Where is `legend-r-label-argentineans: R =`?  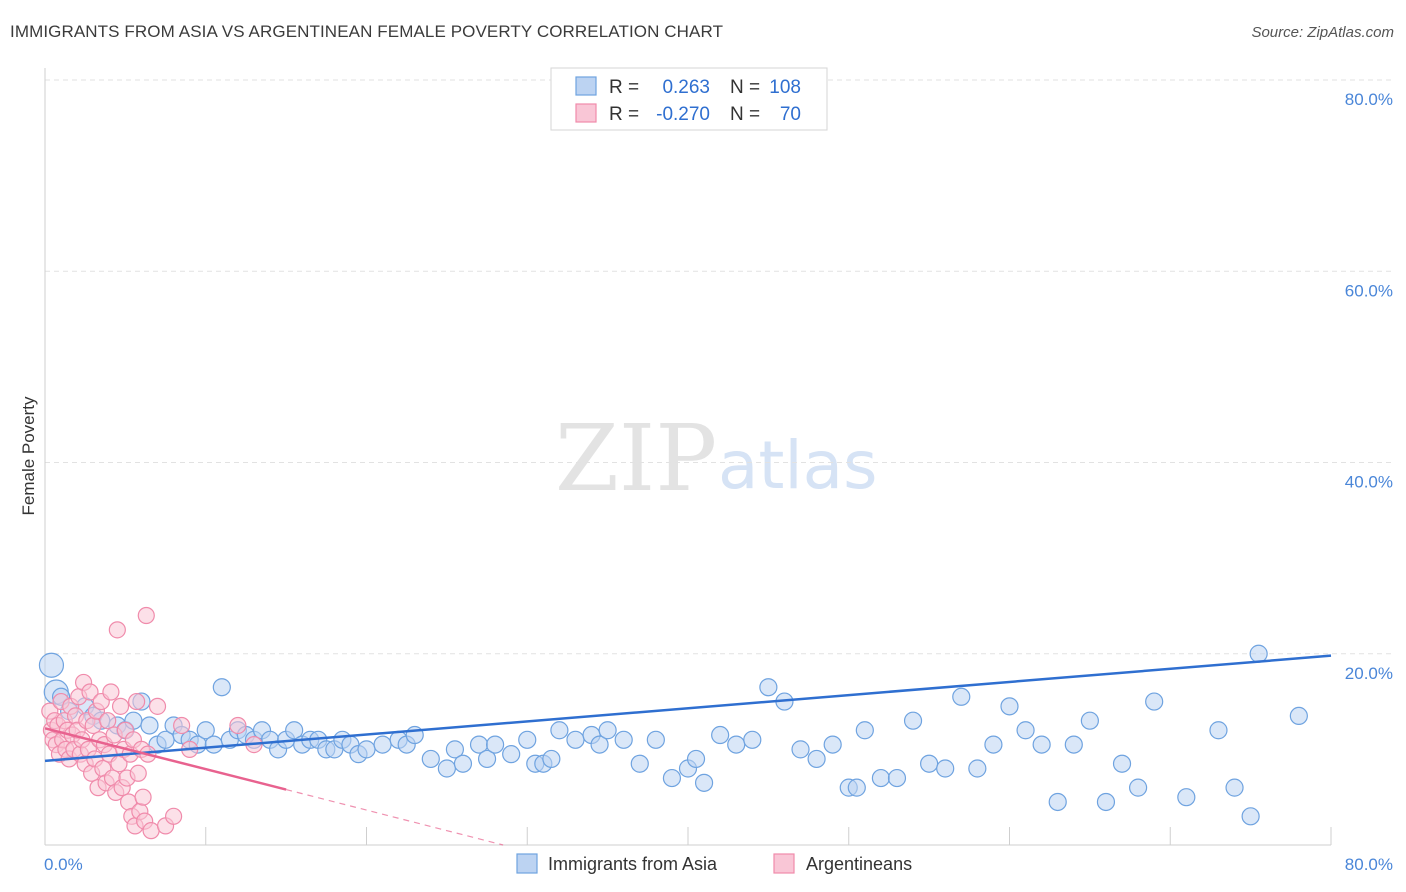 legend-r-label-argentineans: R = is located at coordinates (624, 114).